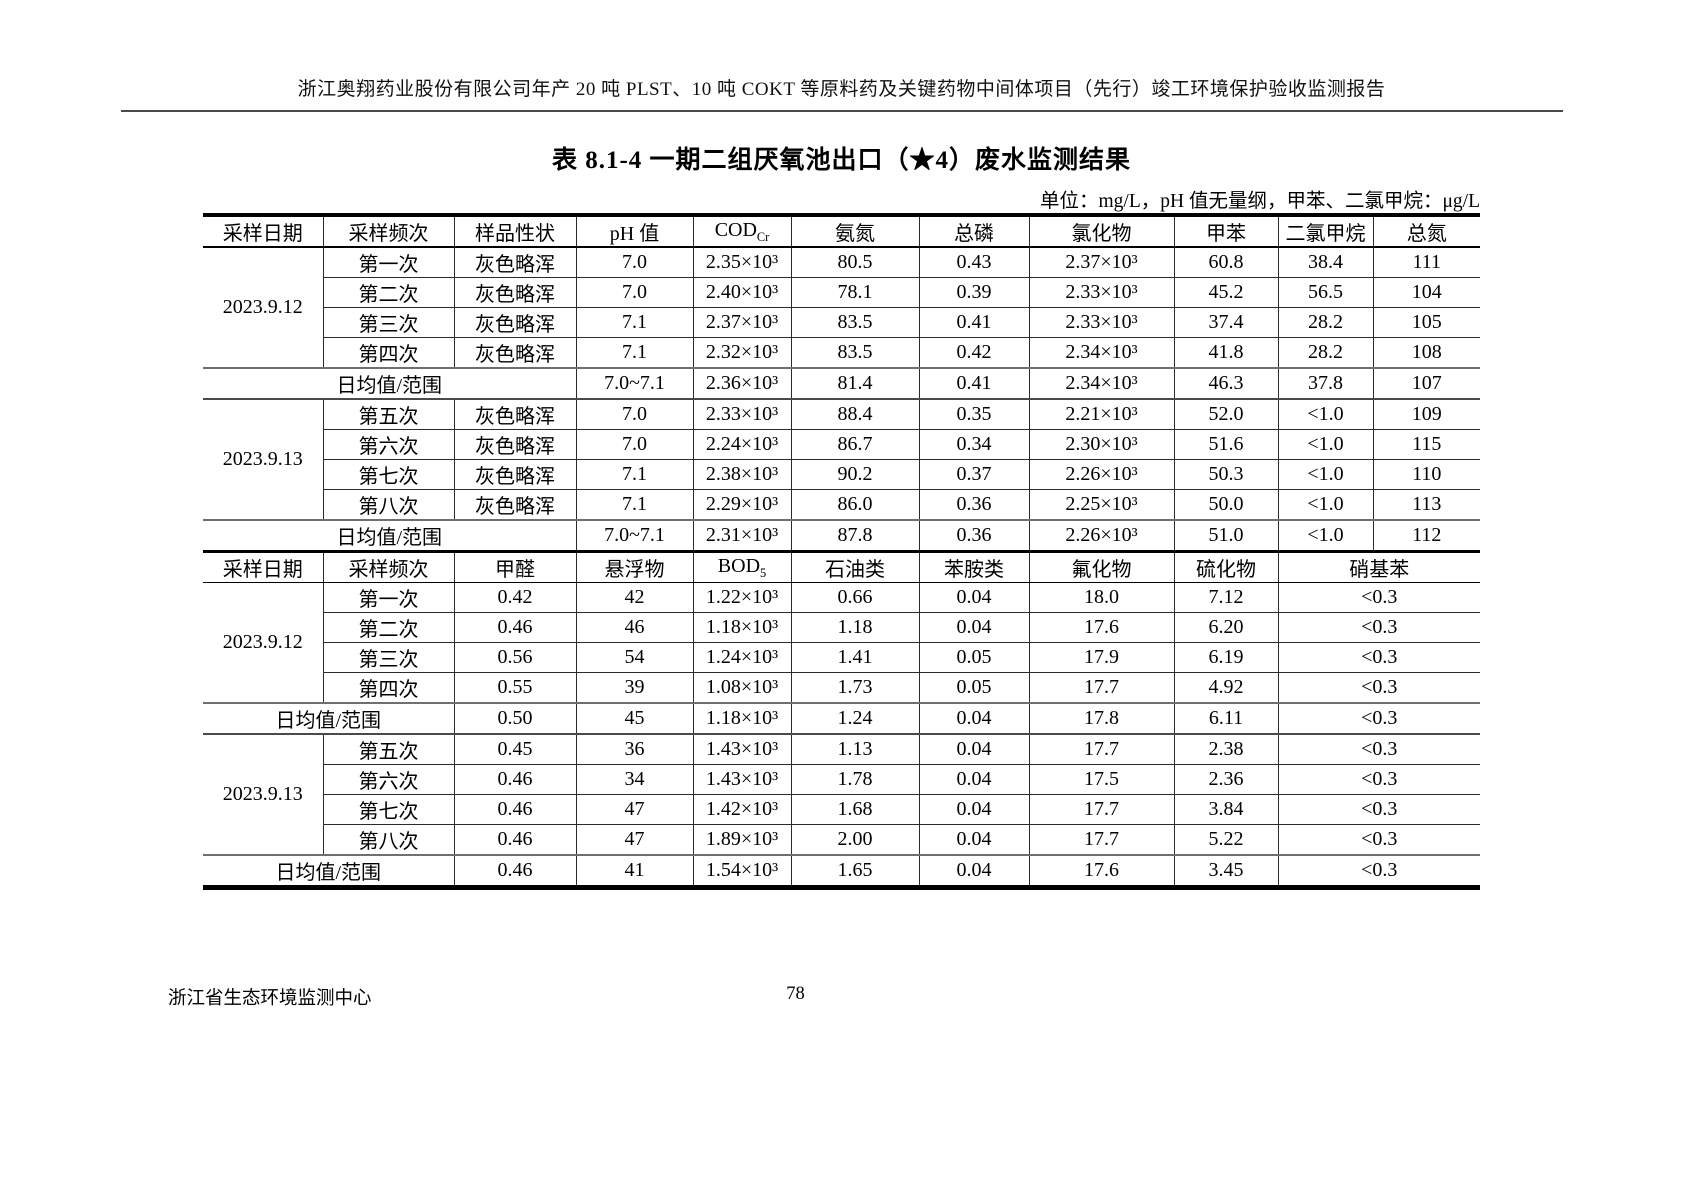  What do you see at coordinates (974, 353) in the screenshot?
I see `table-cell: 0.42` at bounding box center [974, 353].